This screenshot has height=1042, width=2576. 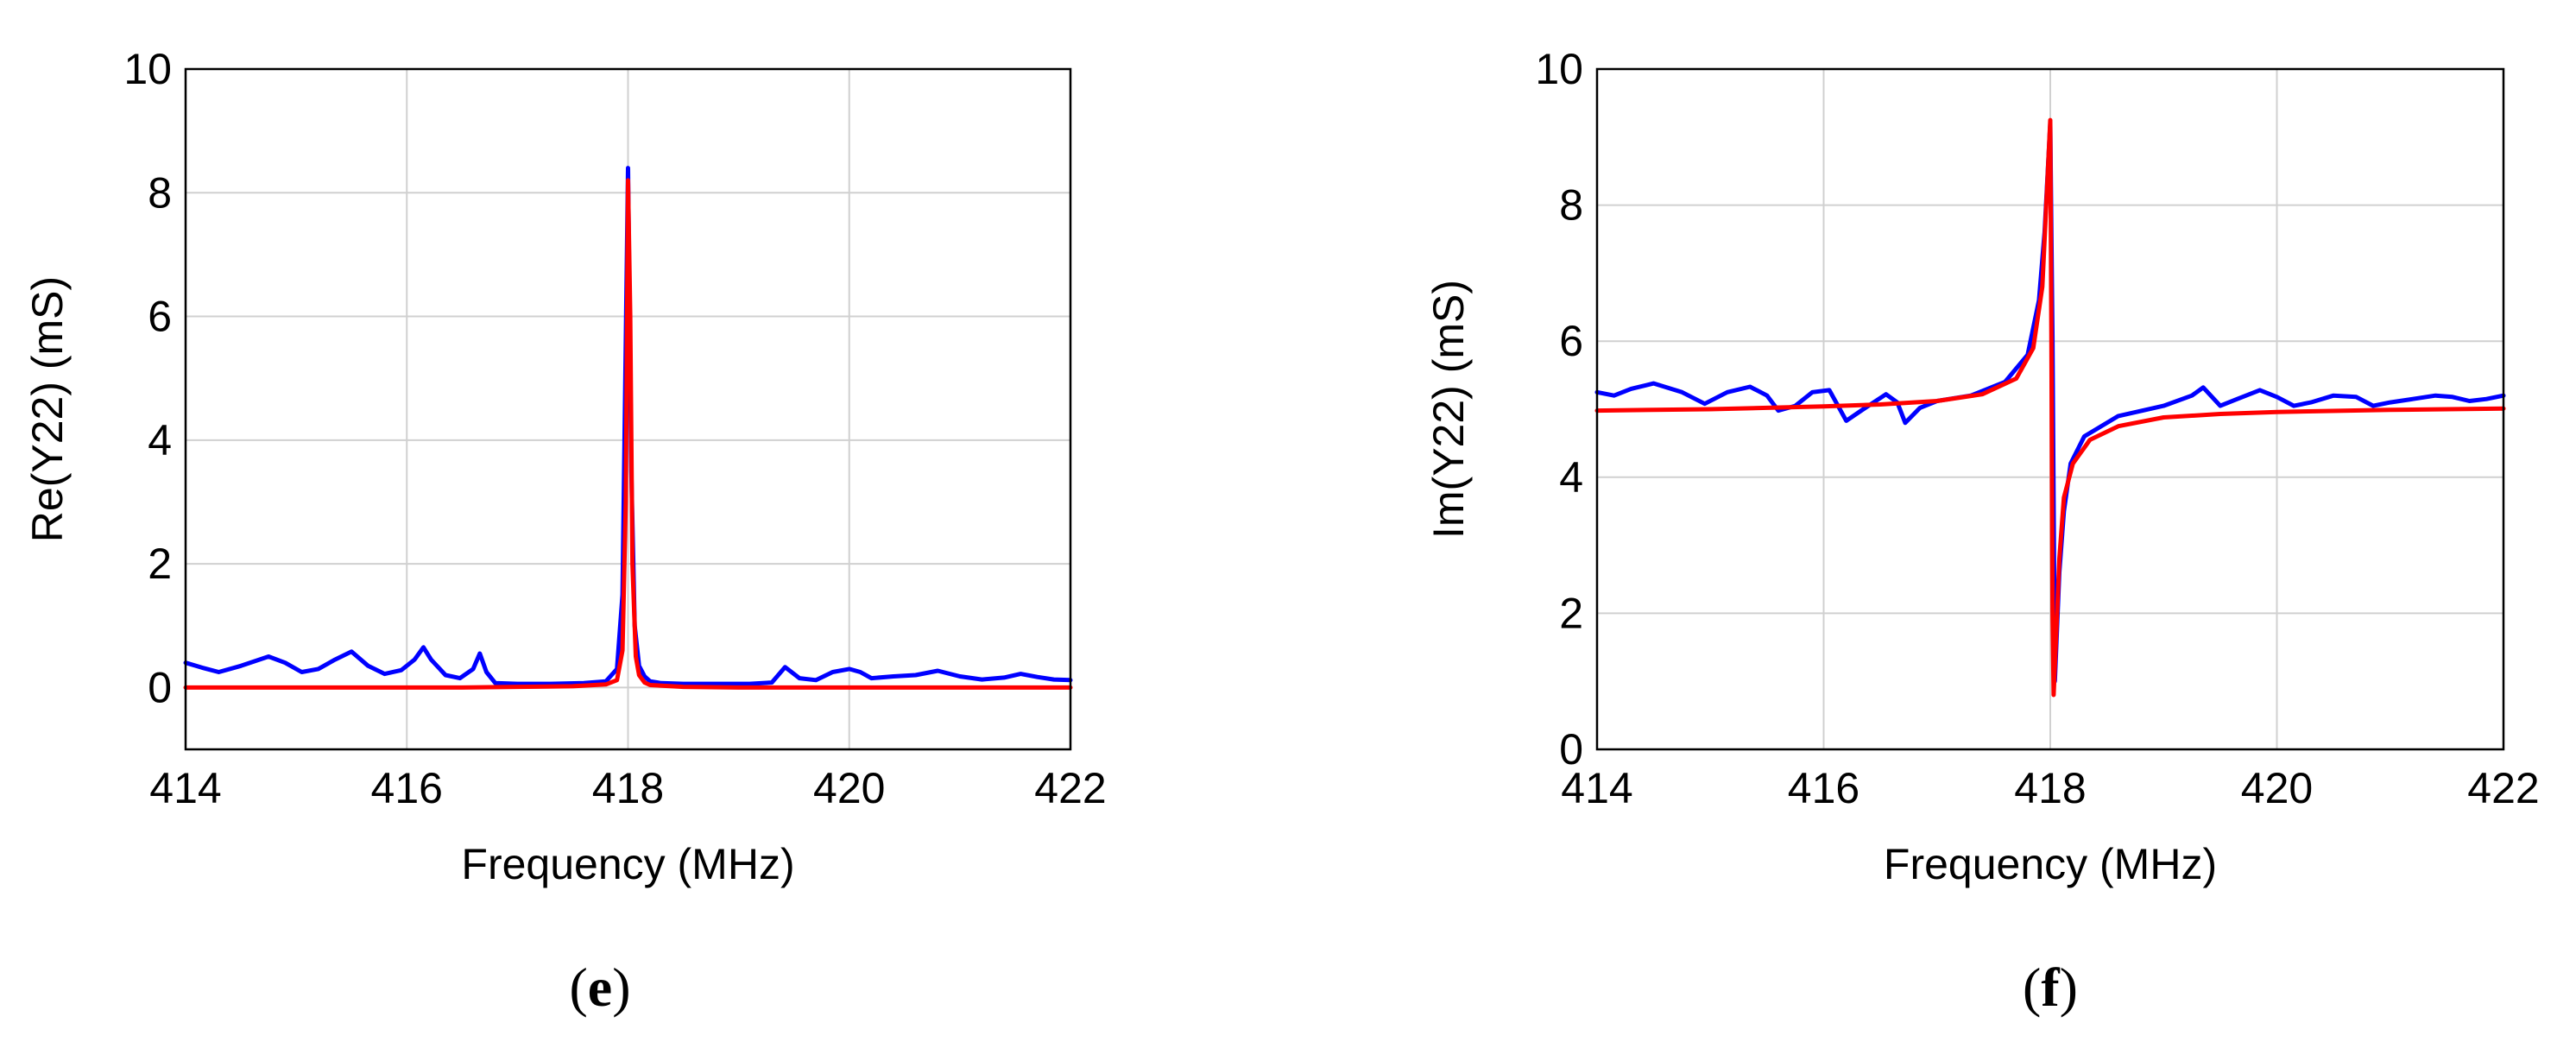 I want to click on panel-label: (e), so click(x=599, y=988).